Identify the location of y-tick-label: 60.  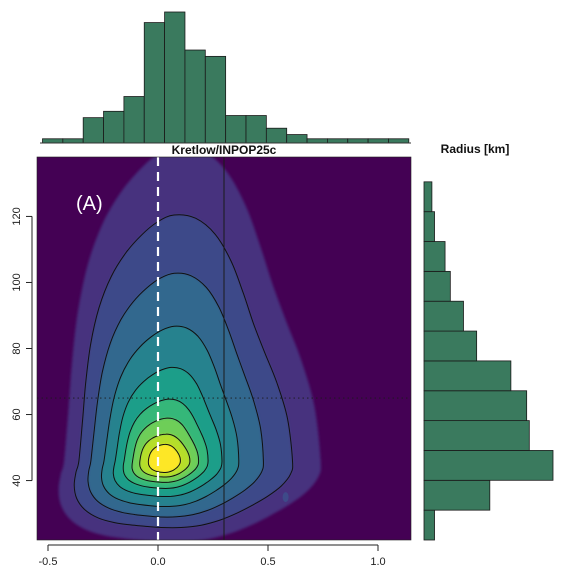
(17, 414).